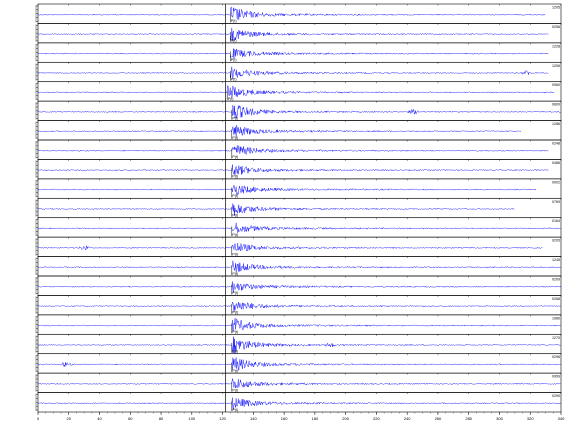 The height and width of the screenshot is (440, 580). What do you see at coordinates (161, 418) in the screenshot?
I see `x-tick-label: 80` at bounding box center [161, 418].